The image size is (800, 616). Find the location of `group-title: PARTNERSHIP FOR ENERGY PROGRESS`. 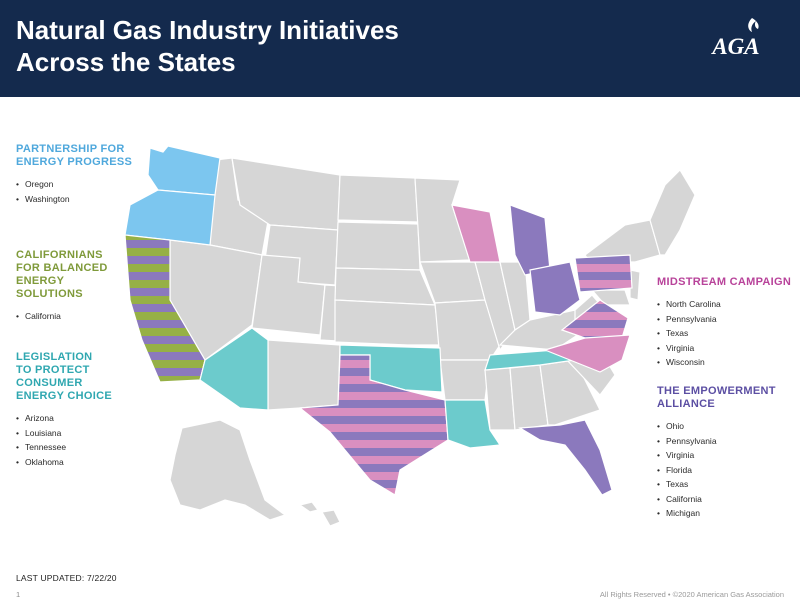

group-title: PARTNERSHIP FOR ENERGY PROGRESS is located at coordinates (74, 156).